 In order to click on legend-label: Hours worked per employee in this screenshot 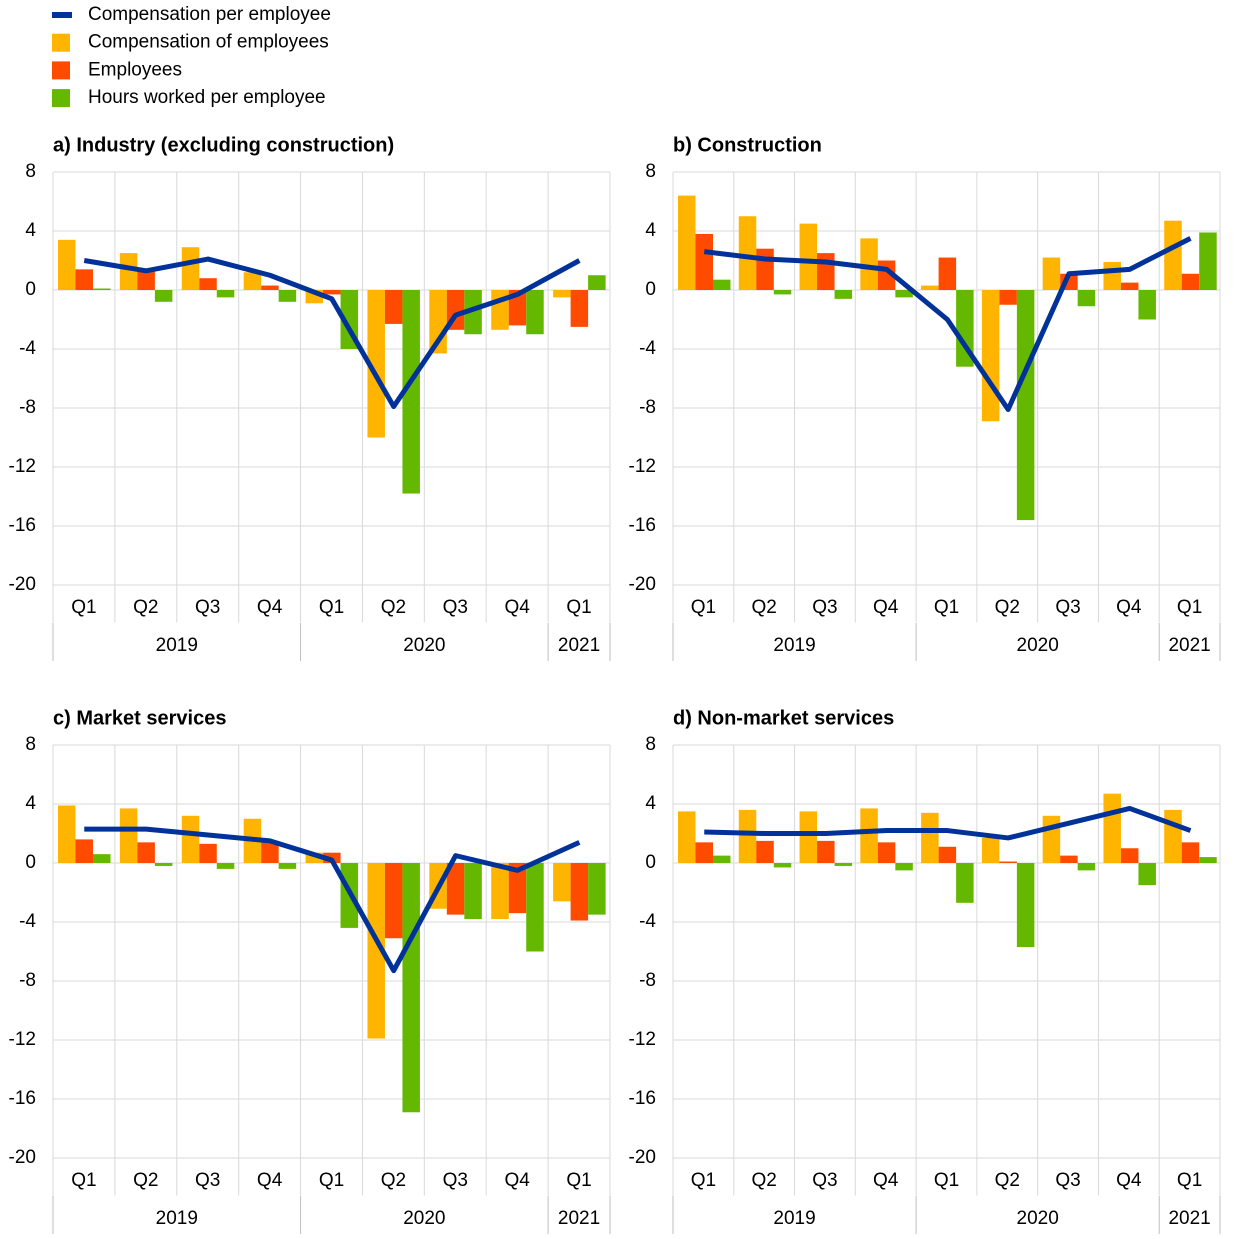, I will do `click(207, 97)`.